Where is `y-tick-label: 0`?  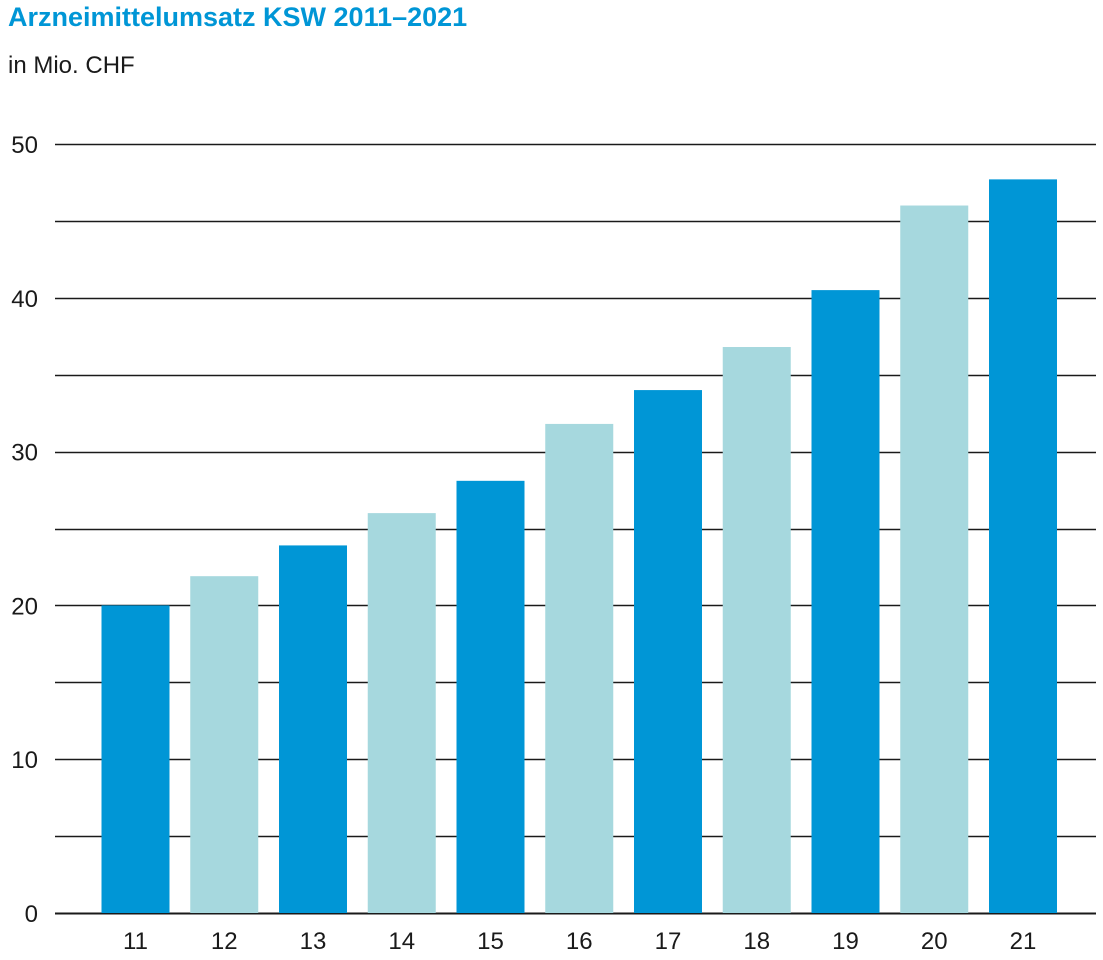 y-tick-label: 0 is located at coordinates (31, 914).